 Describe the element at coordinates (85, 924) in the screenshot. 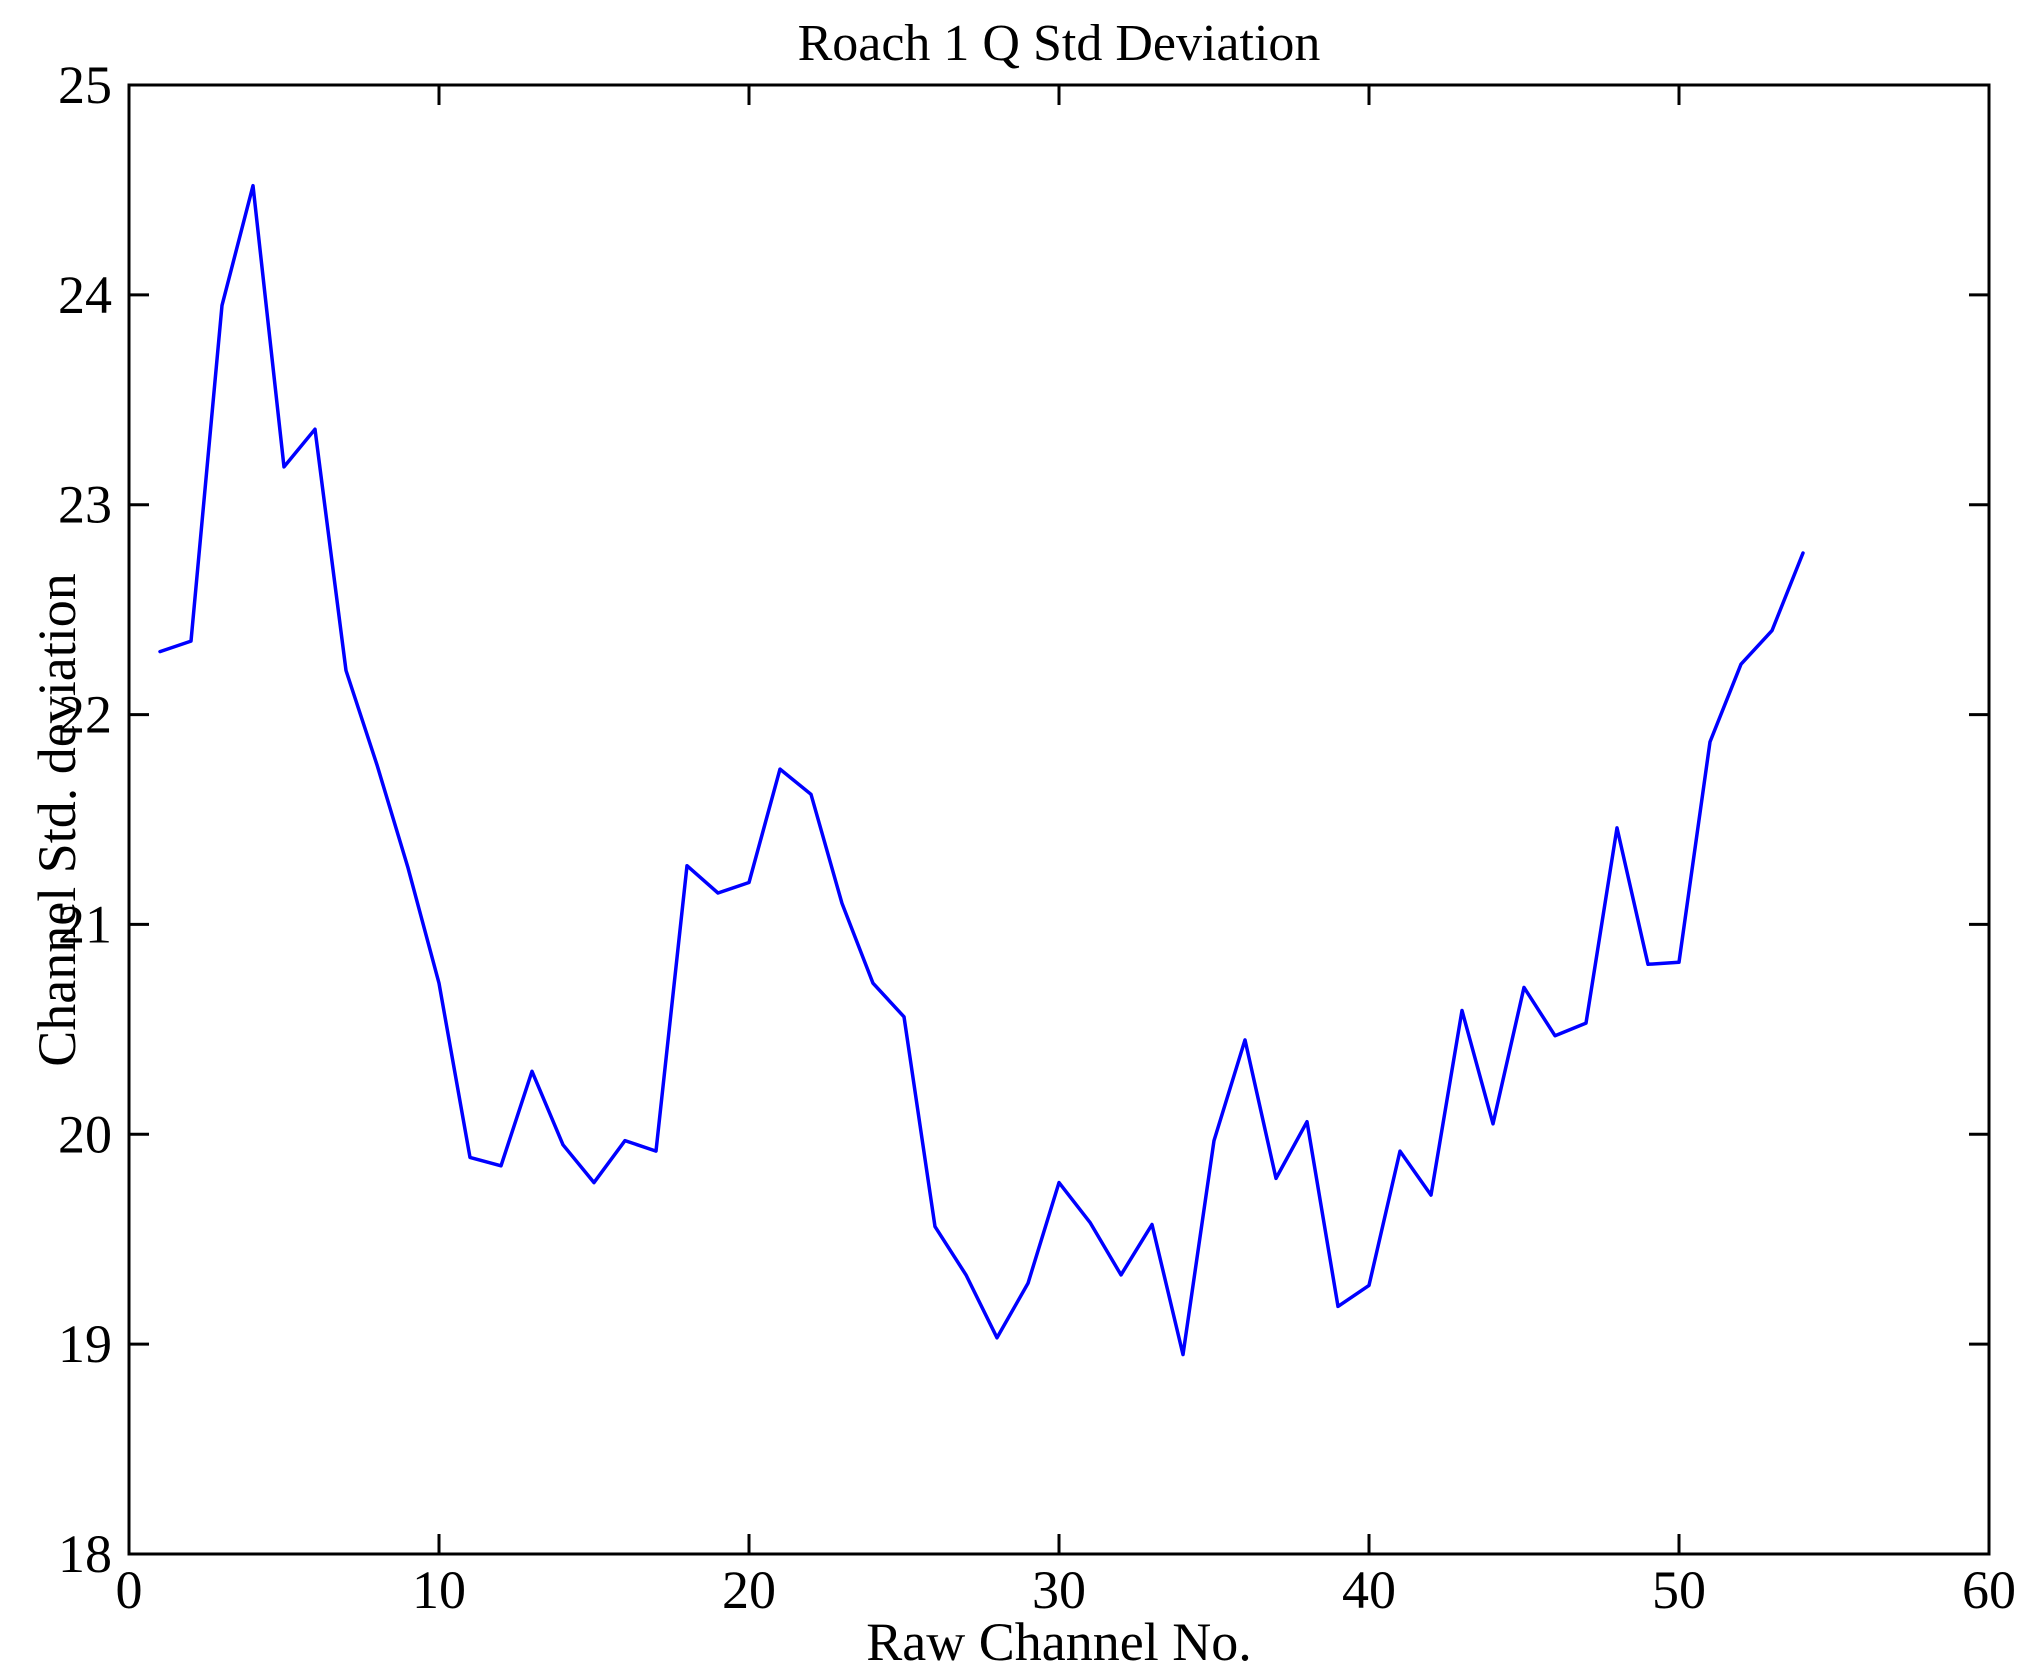

I see `y-tick-label: 21` at that location.